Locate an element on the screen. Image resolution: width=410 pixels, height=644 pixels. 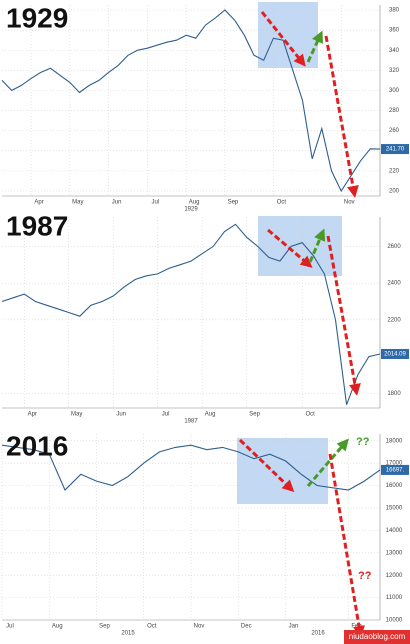
chart-title: 1987 is located at coordinates (37, 225).